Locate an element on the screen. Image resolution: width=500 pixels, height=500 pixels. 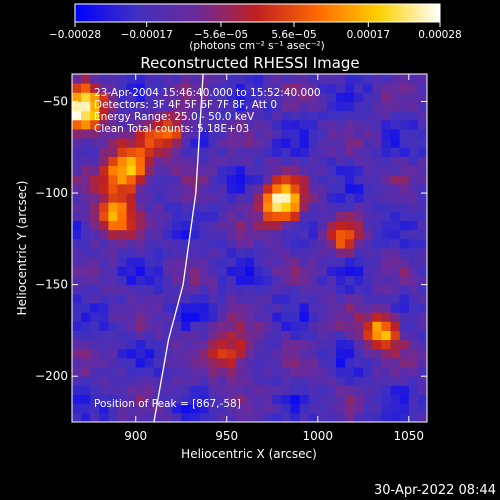
colorbar-tick-label: 0.00028 is located at coordinates (439, 35).